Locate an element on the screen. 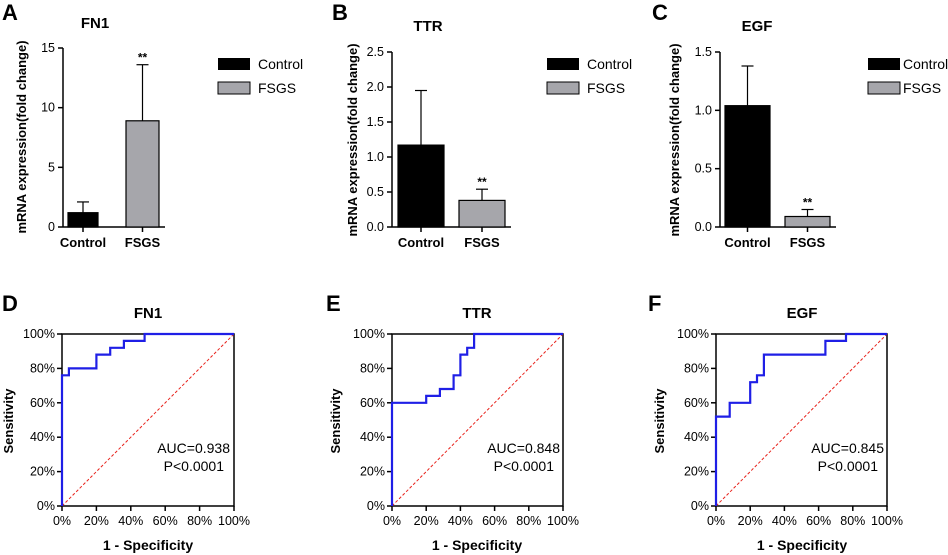  panel-e-title: TTR is located at coordinates (476, 313).